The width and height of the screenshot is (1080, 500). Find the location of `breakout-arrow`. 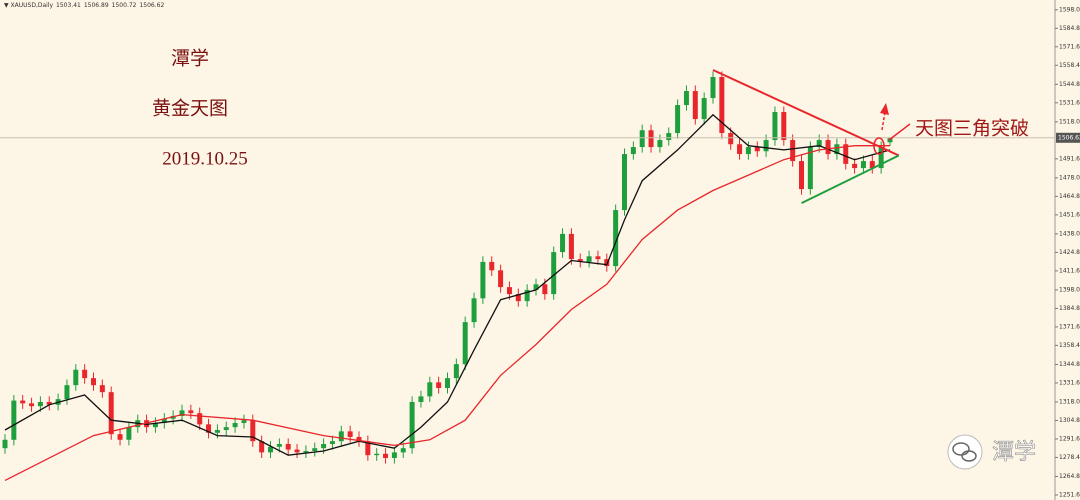

breakout-arrow is located at coordinates (883, 121).